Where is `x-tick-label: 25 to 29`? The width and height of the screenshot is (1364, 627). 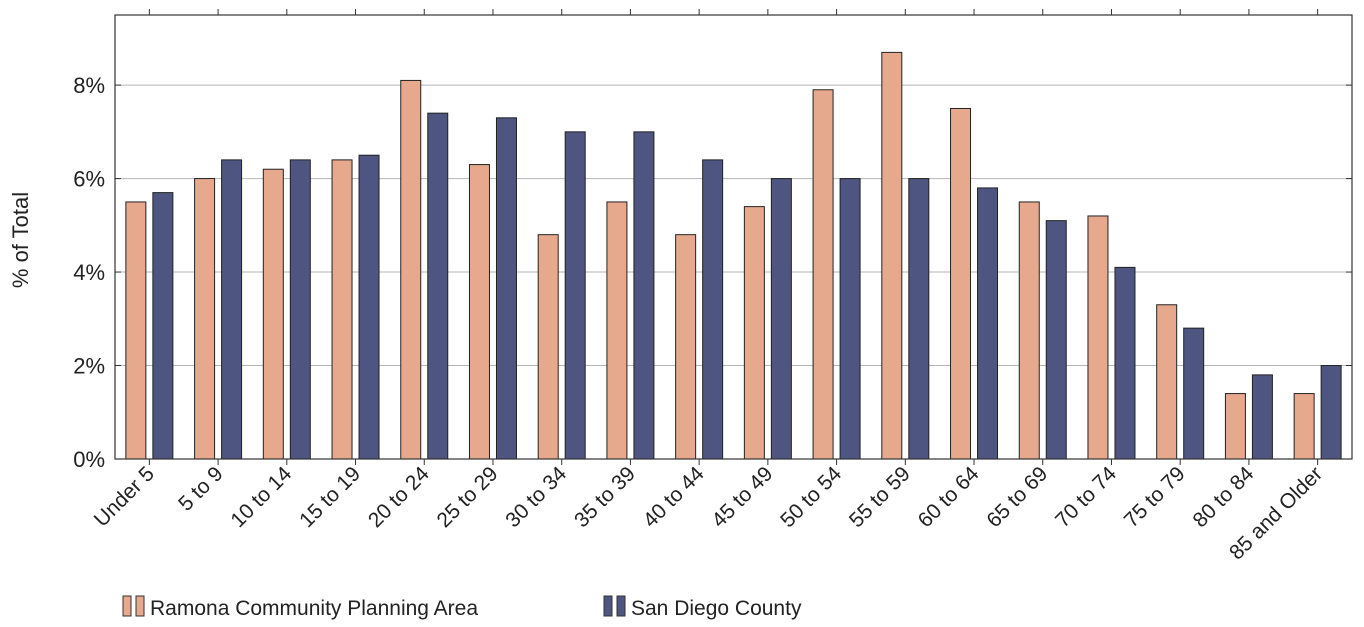
x-tick-label: 25 to 29 is located at coordinates (468, 497).